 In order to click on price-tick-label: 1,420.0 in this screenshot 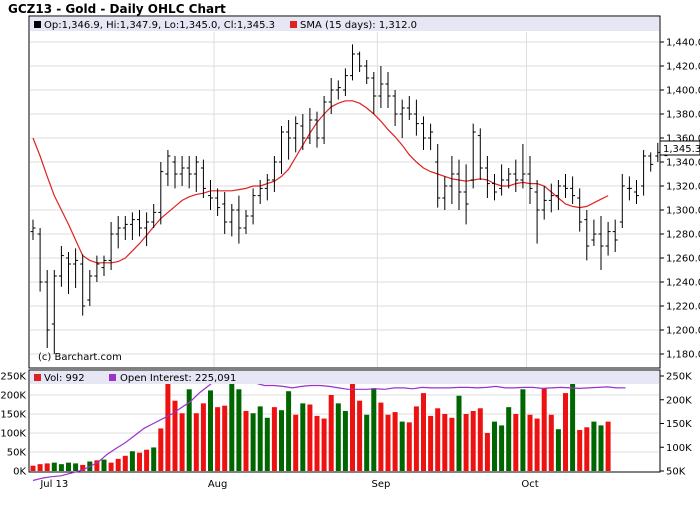, I will do `click(683, 67)`.